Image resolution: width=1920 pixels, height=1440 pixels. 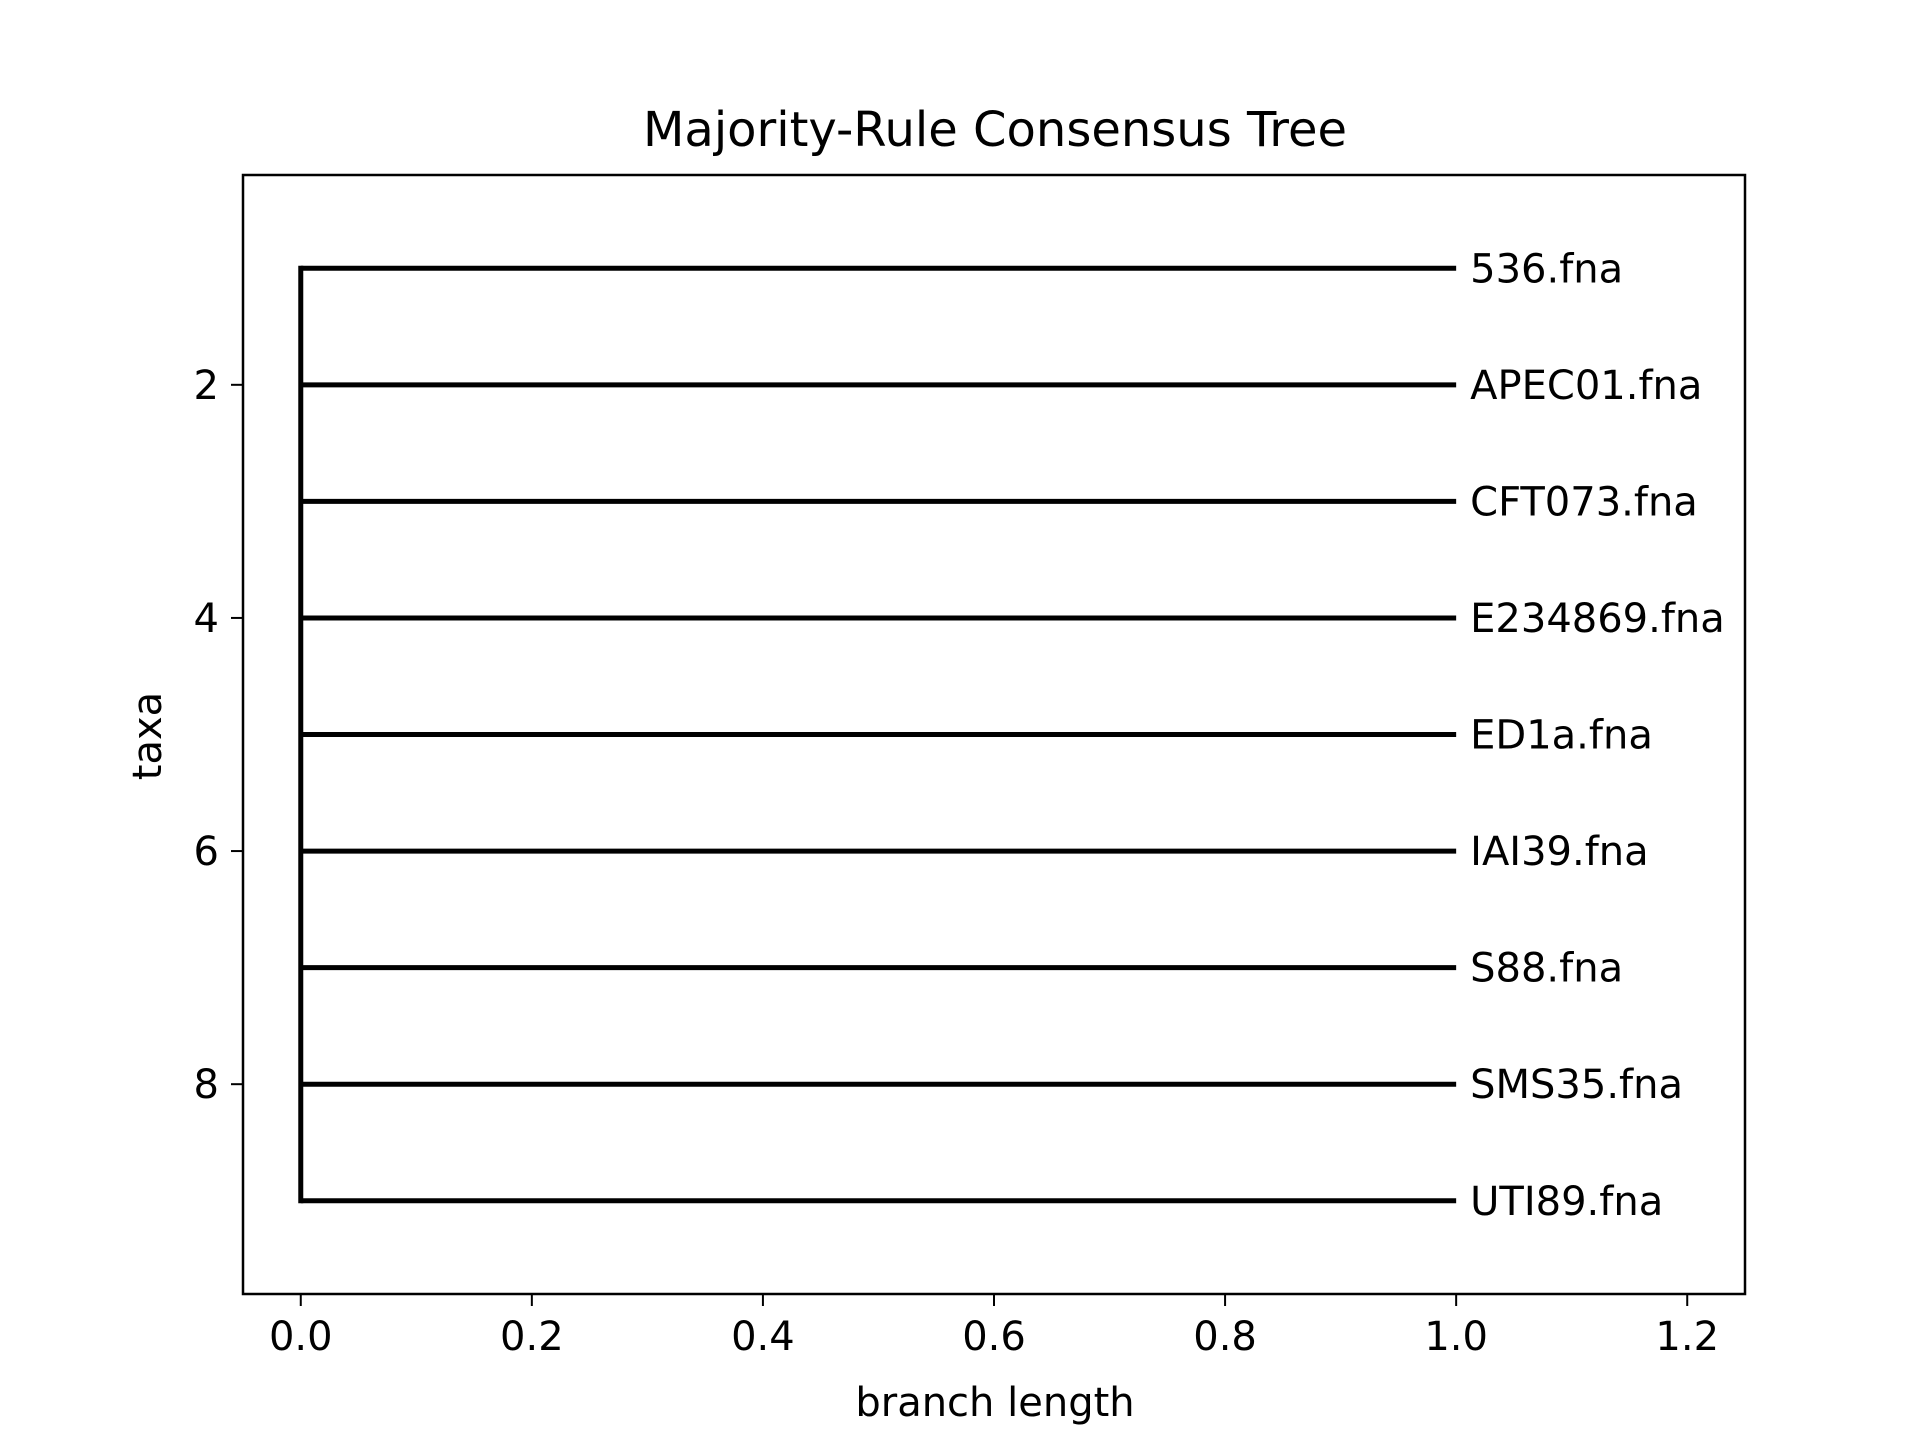 I want to click on y-axis-label: taxa, so click(x=148, y=736).